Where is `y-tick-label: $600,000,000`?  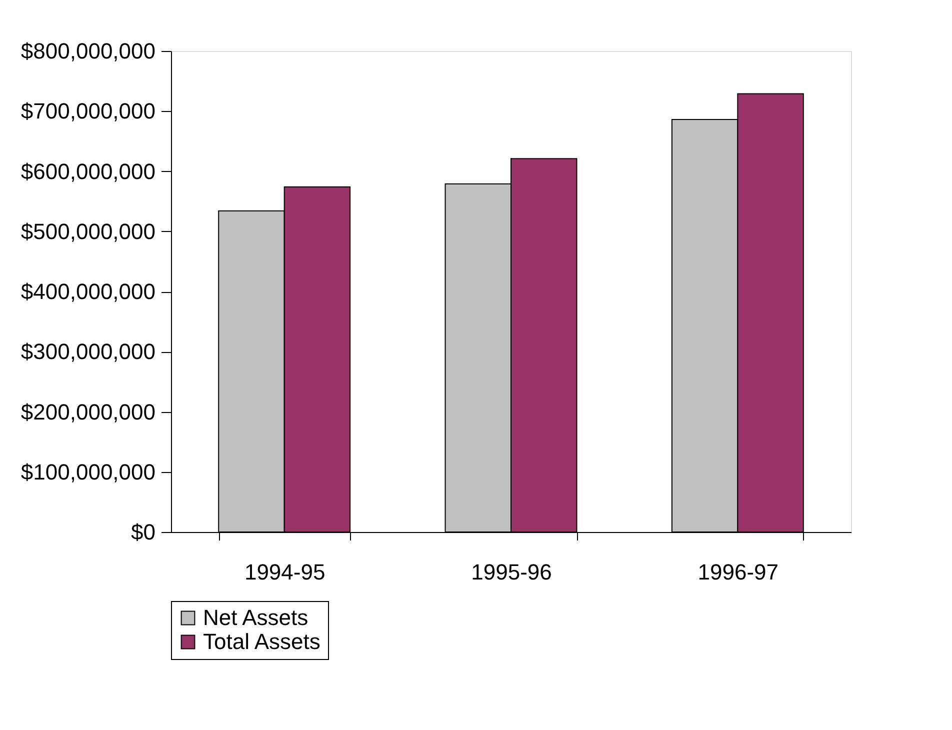
y-tick-label: $600,000,000 is located at coordinates (88, 171).